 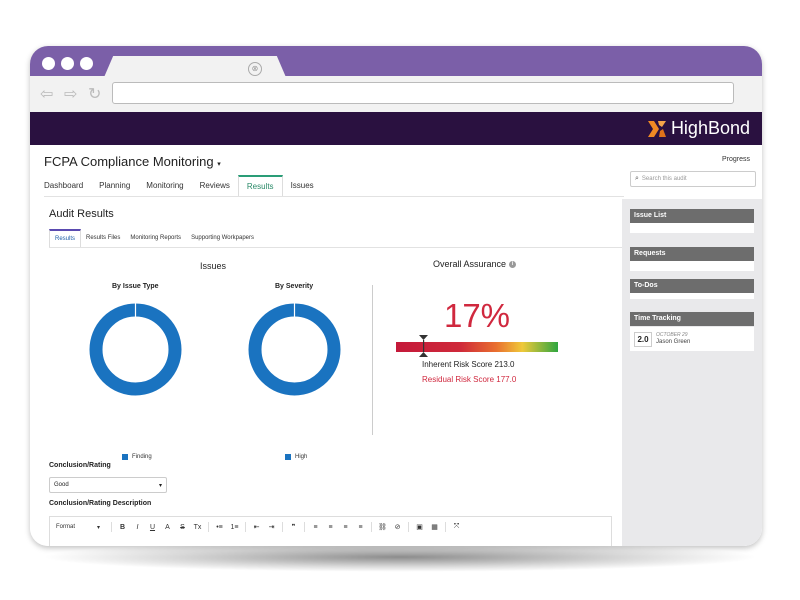 I want to click on search-placeholder: Search this audit, so click(x=664, y=179).